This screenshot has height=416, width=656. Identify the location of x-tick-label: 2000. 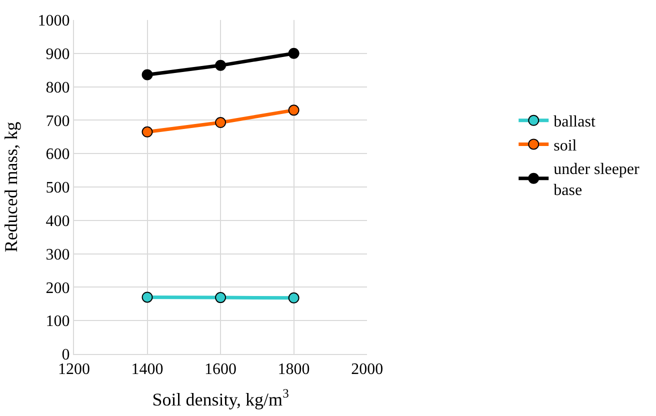
(367, 369).